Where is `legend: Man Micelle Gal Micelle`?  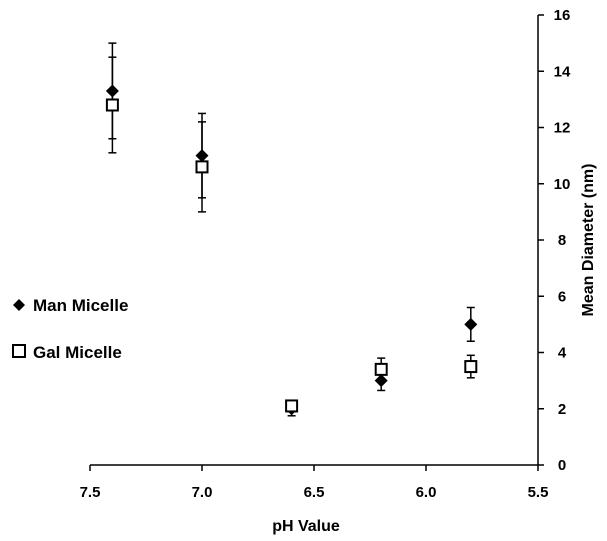 legend: Man Micelle Gal Micelle is located at coordinates (70, 329).